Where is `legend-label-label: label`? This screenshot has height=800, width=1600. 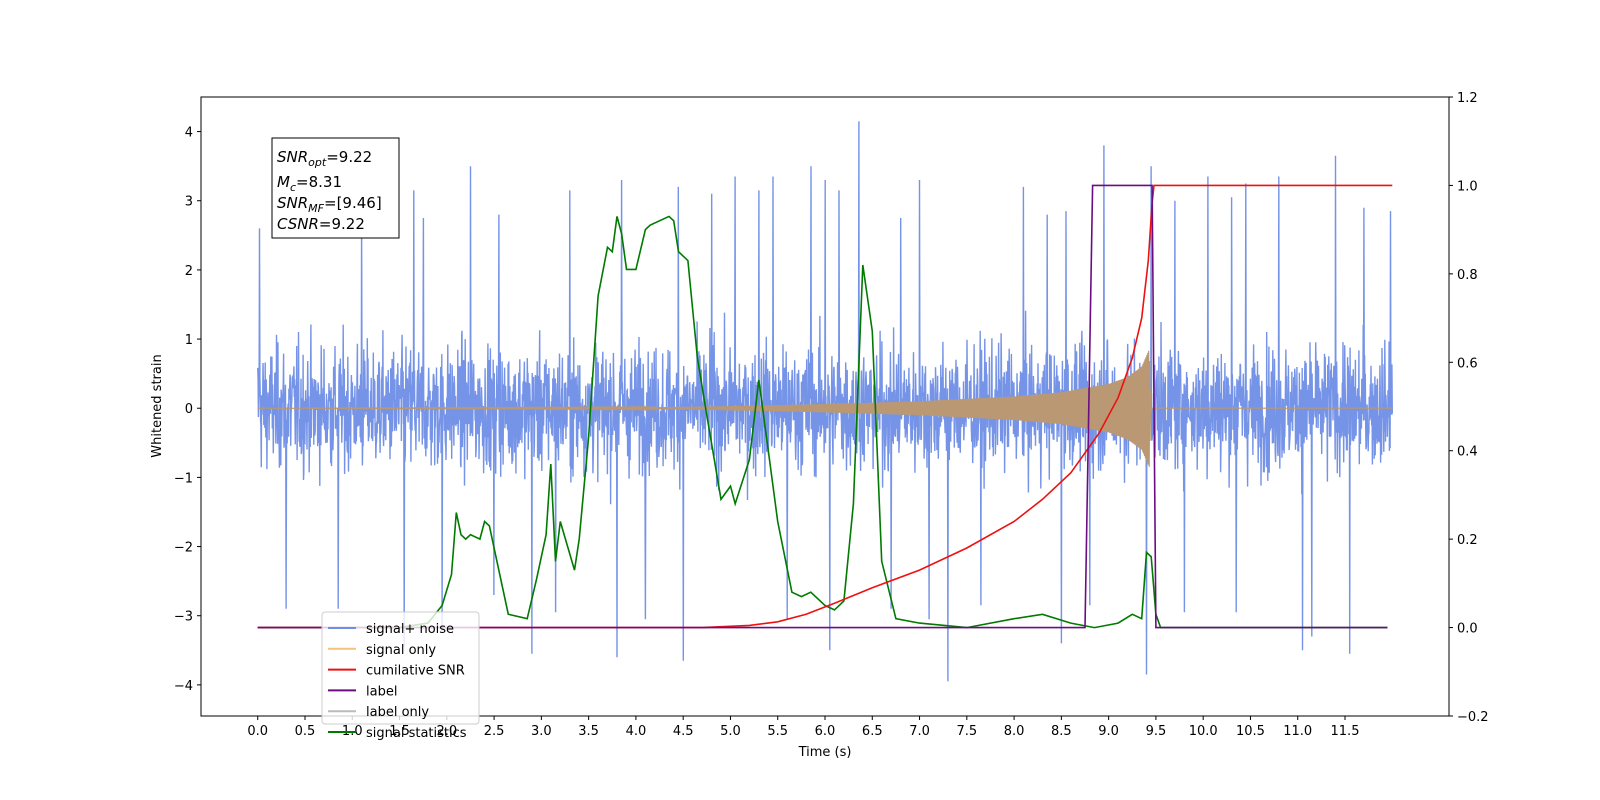 legend-label-label: label is located at coordinates (381, 691).